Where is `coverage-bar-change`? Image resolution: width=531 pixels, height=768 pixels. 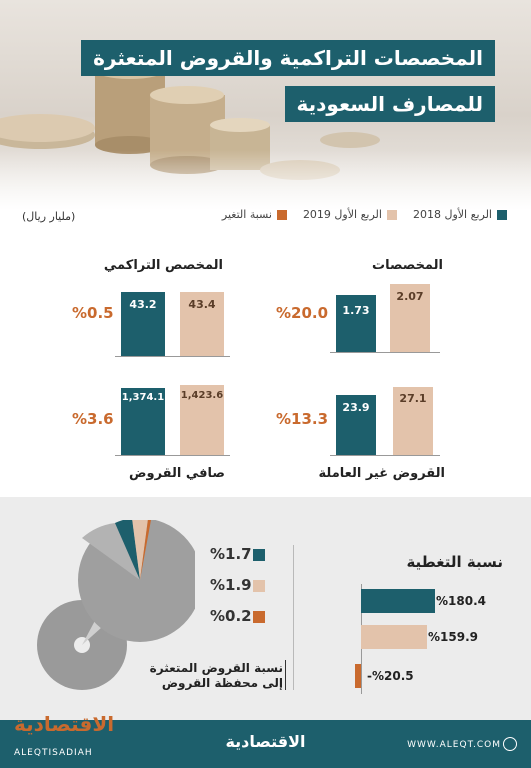 coverage-bar-change is located at coordinates (358, 676).